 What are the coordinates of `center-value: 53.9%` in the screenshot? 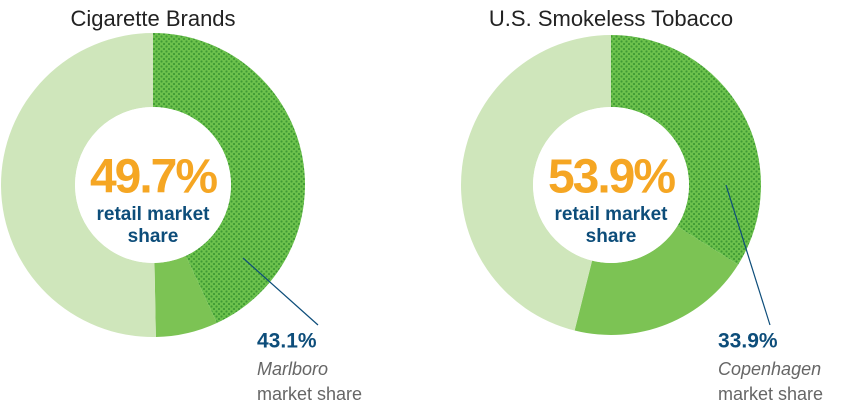 It's located at (611, 177).